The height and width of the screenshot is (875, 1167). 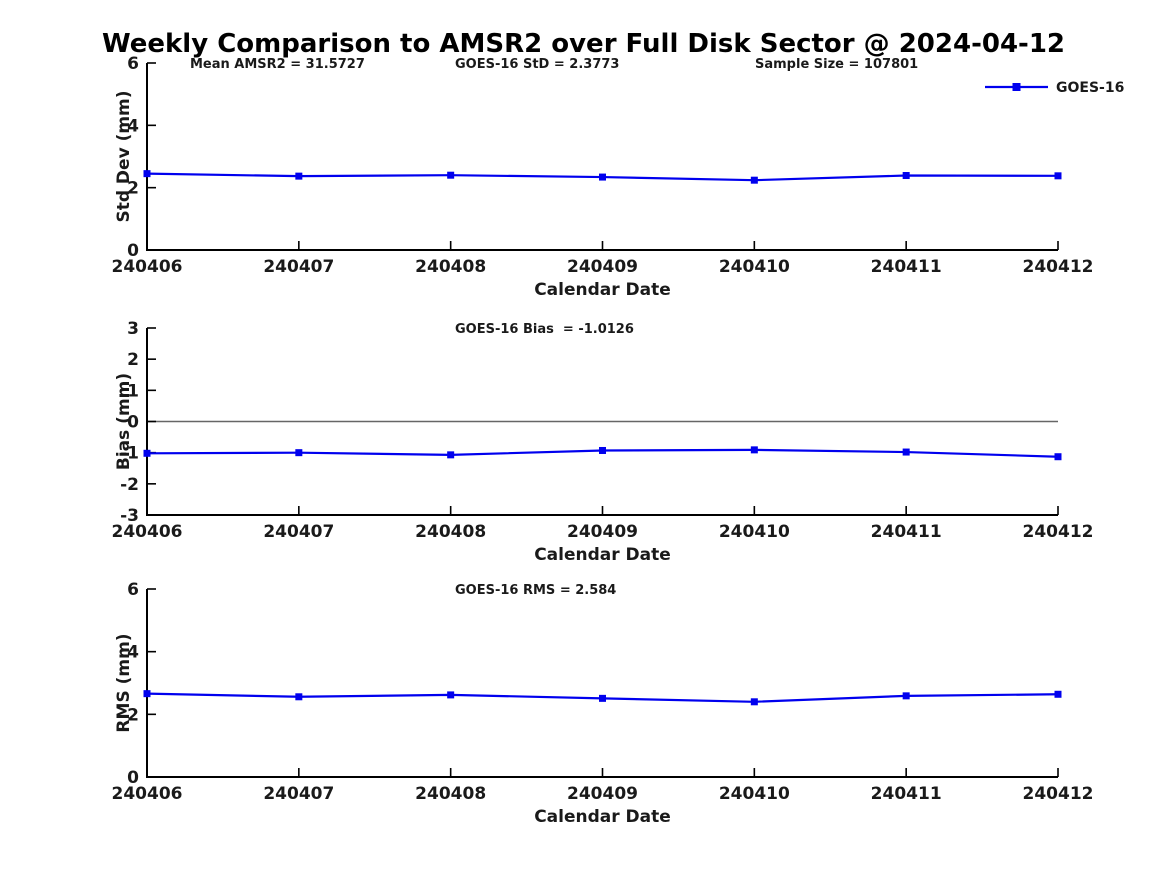 I want to click on annotation: GOES-16 Bias = -1.0126, so click(x=544, y=329).